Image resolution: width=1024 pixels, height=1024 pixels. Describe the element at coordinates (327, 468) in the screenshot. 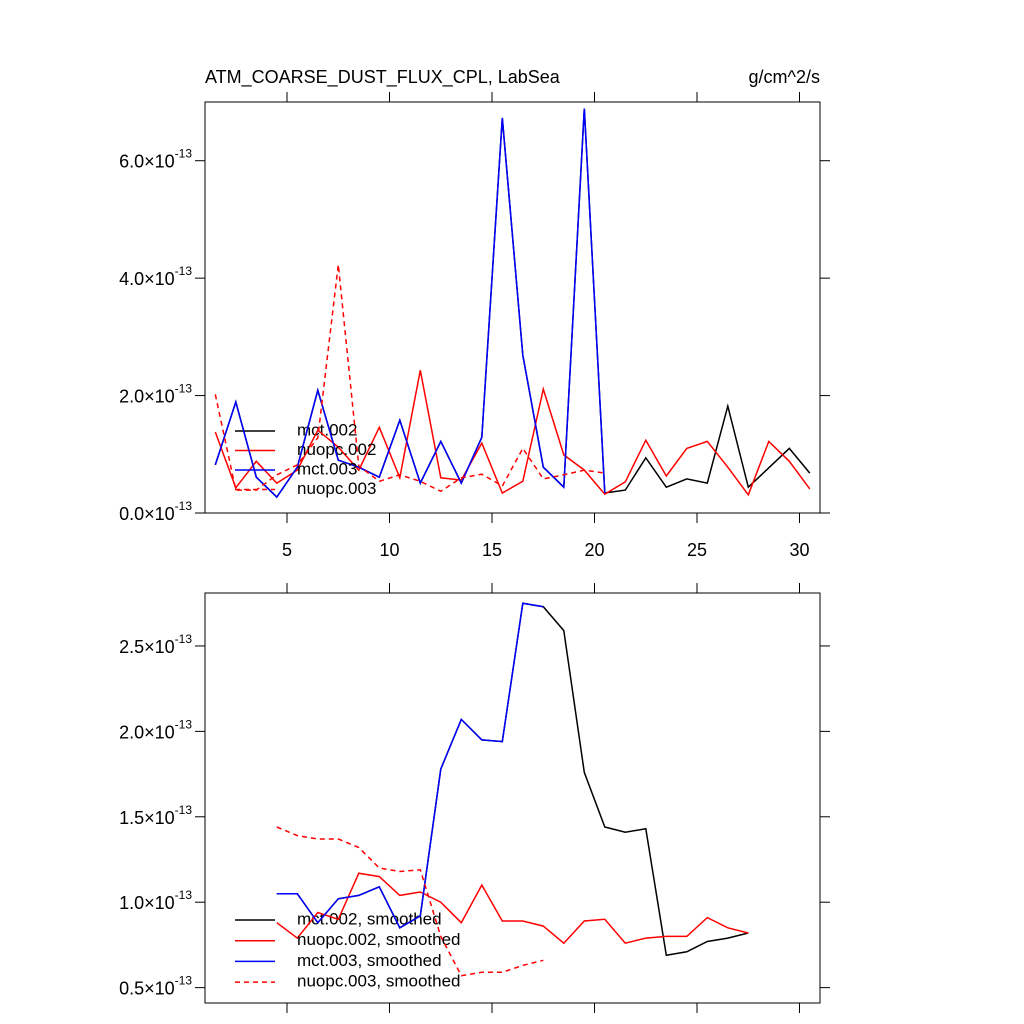

I see `legend-label: mct.003` at that location.